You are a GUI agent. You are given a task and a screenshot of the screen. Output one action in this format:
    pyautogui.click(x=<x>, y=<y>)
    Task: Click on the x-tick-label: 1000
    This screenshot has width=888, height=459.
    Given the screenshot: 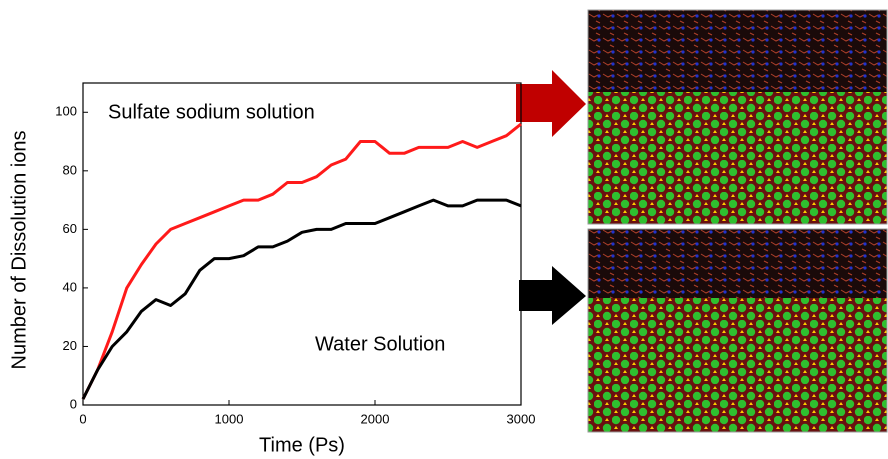 What is the action you would take?
    pyautogui.click(x=229, y=418)
    